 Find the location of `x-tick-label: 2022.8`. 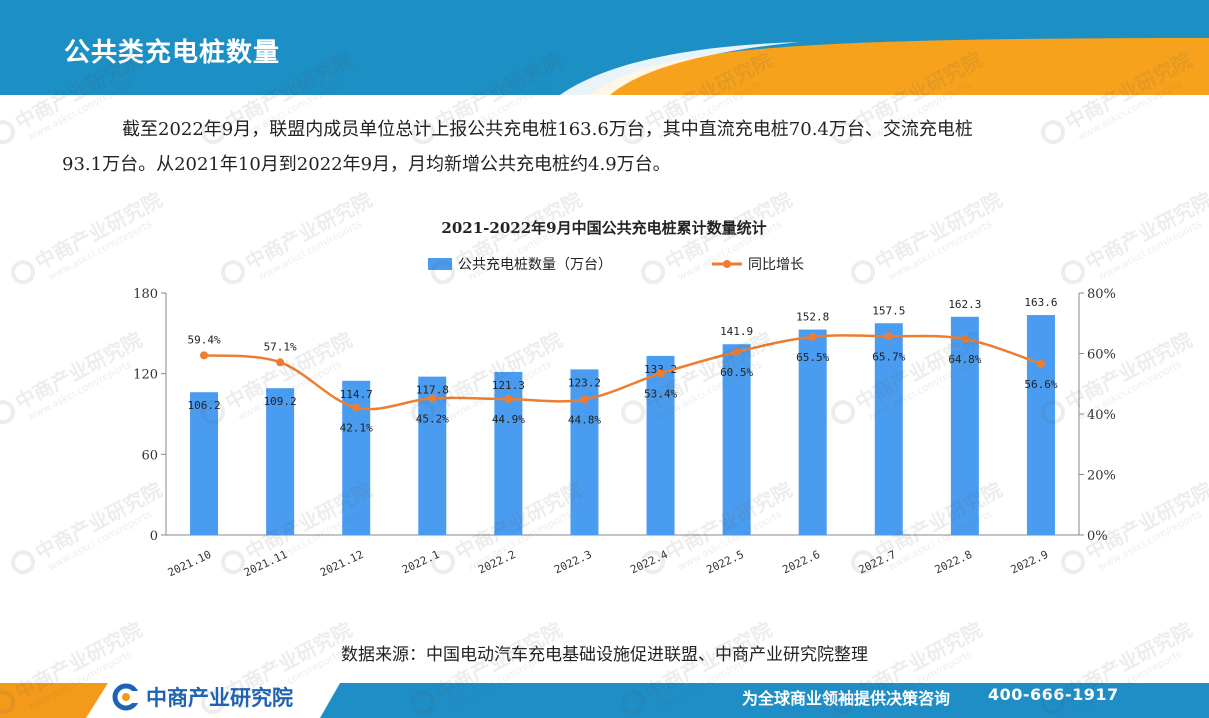

x-tick-label: 2022.8 is located at coordinates (954, 562).